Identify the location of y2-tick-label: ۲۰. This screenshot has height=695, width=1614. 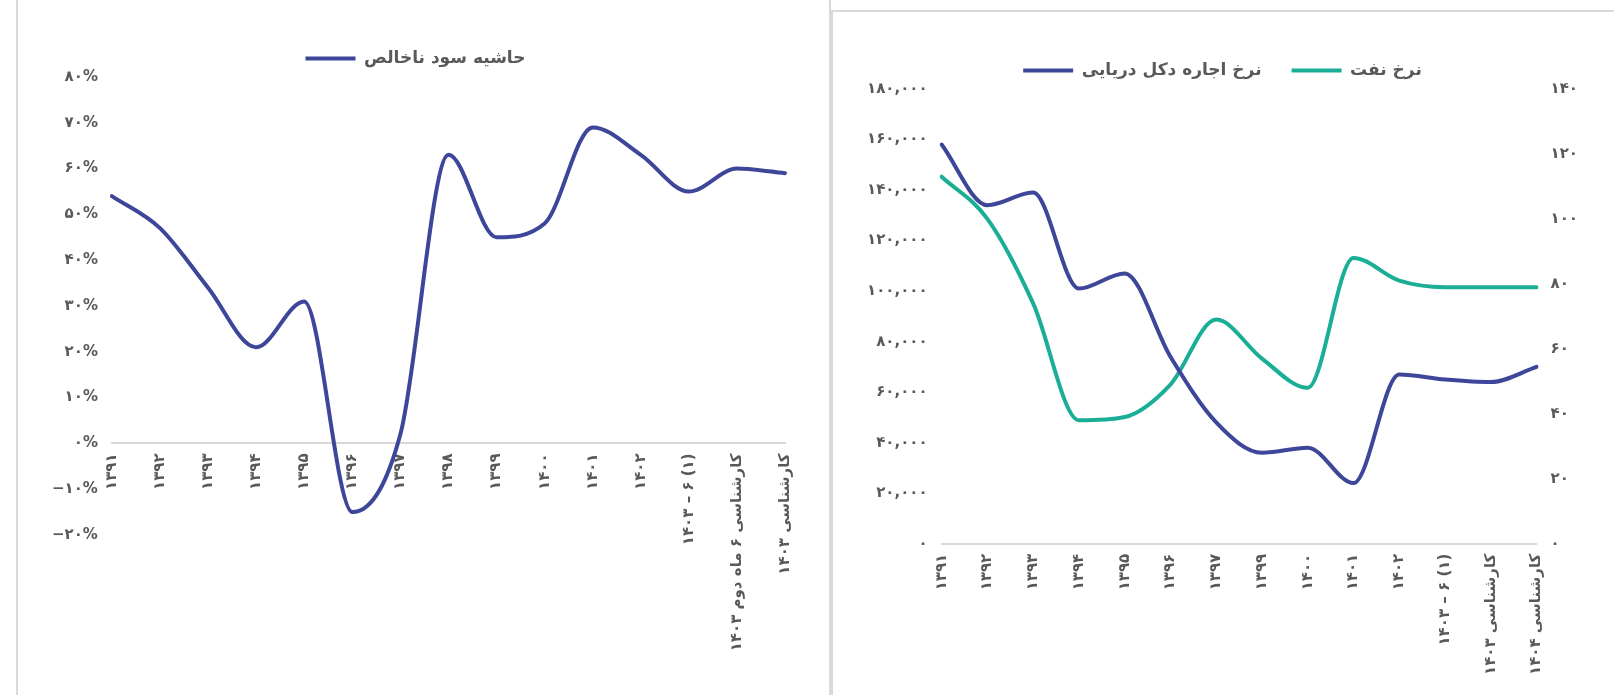
(1559, 477).